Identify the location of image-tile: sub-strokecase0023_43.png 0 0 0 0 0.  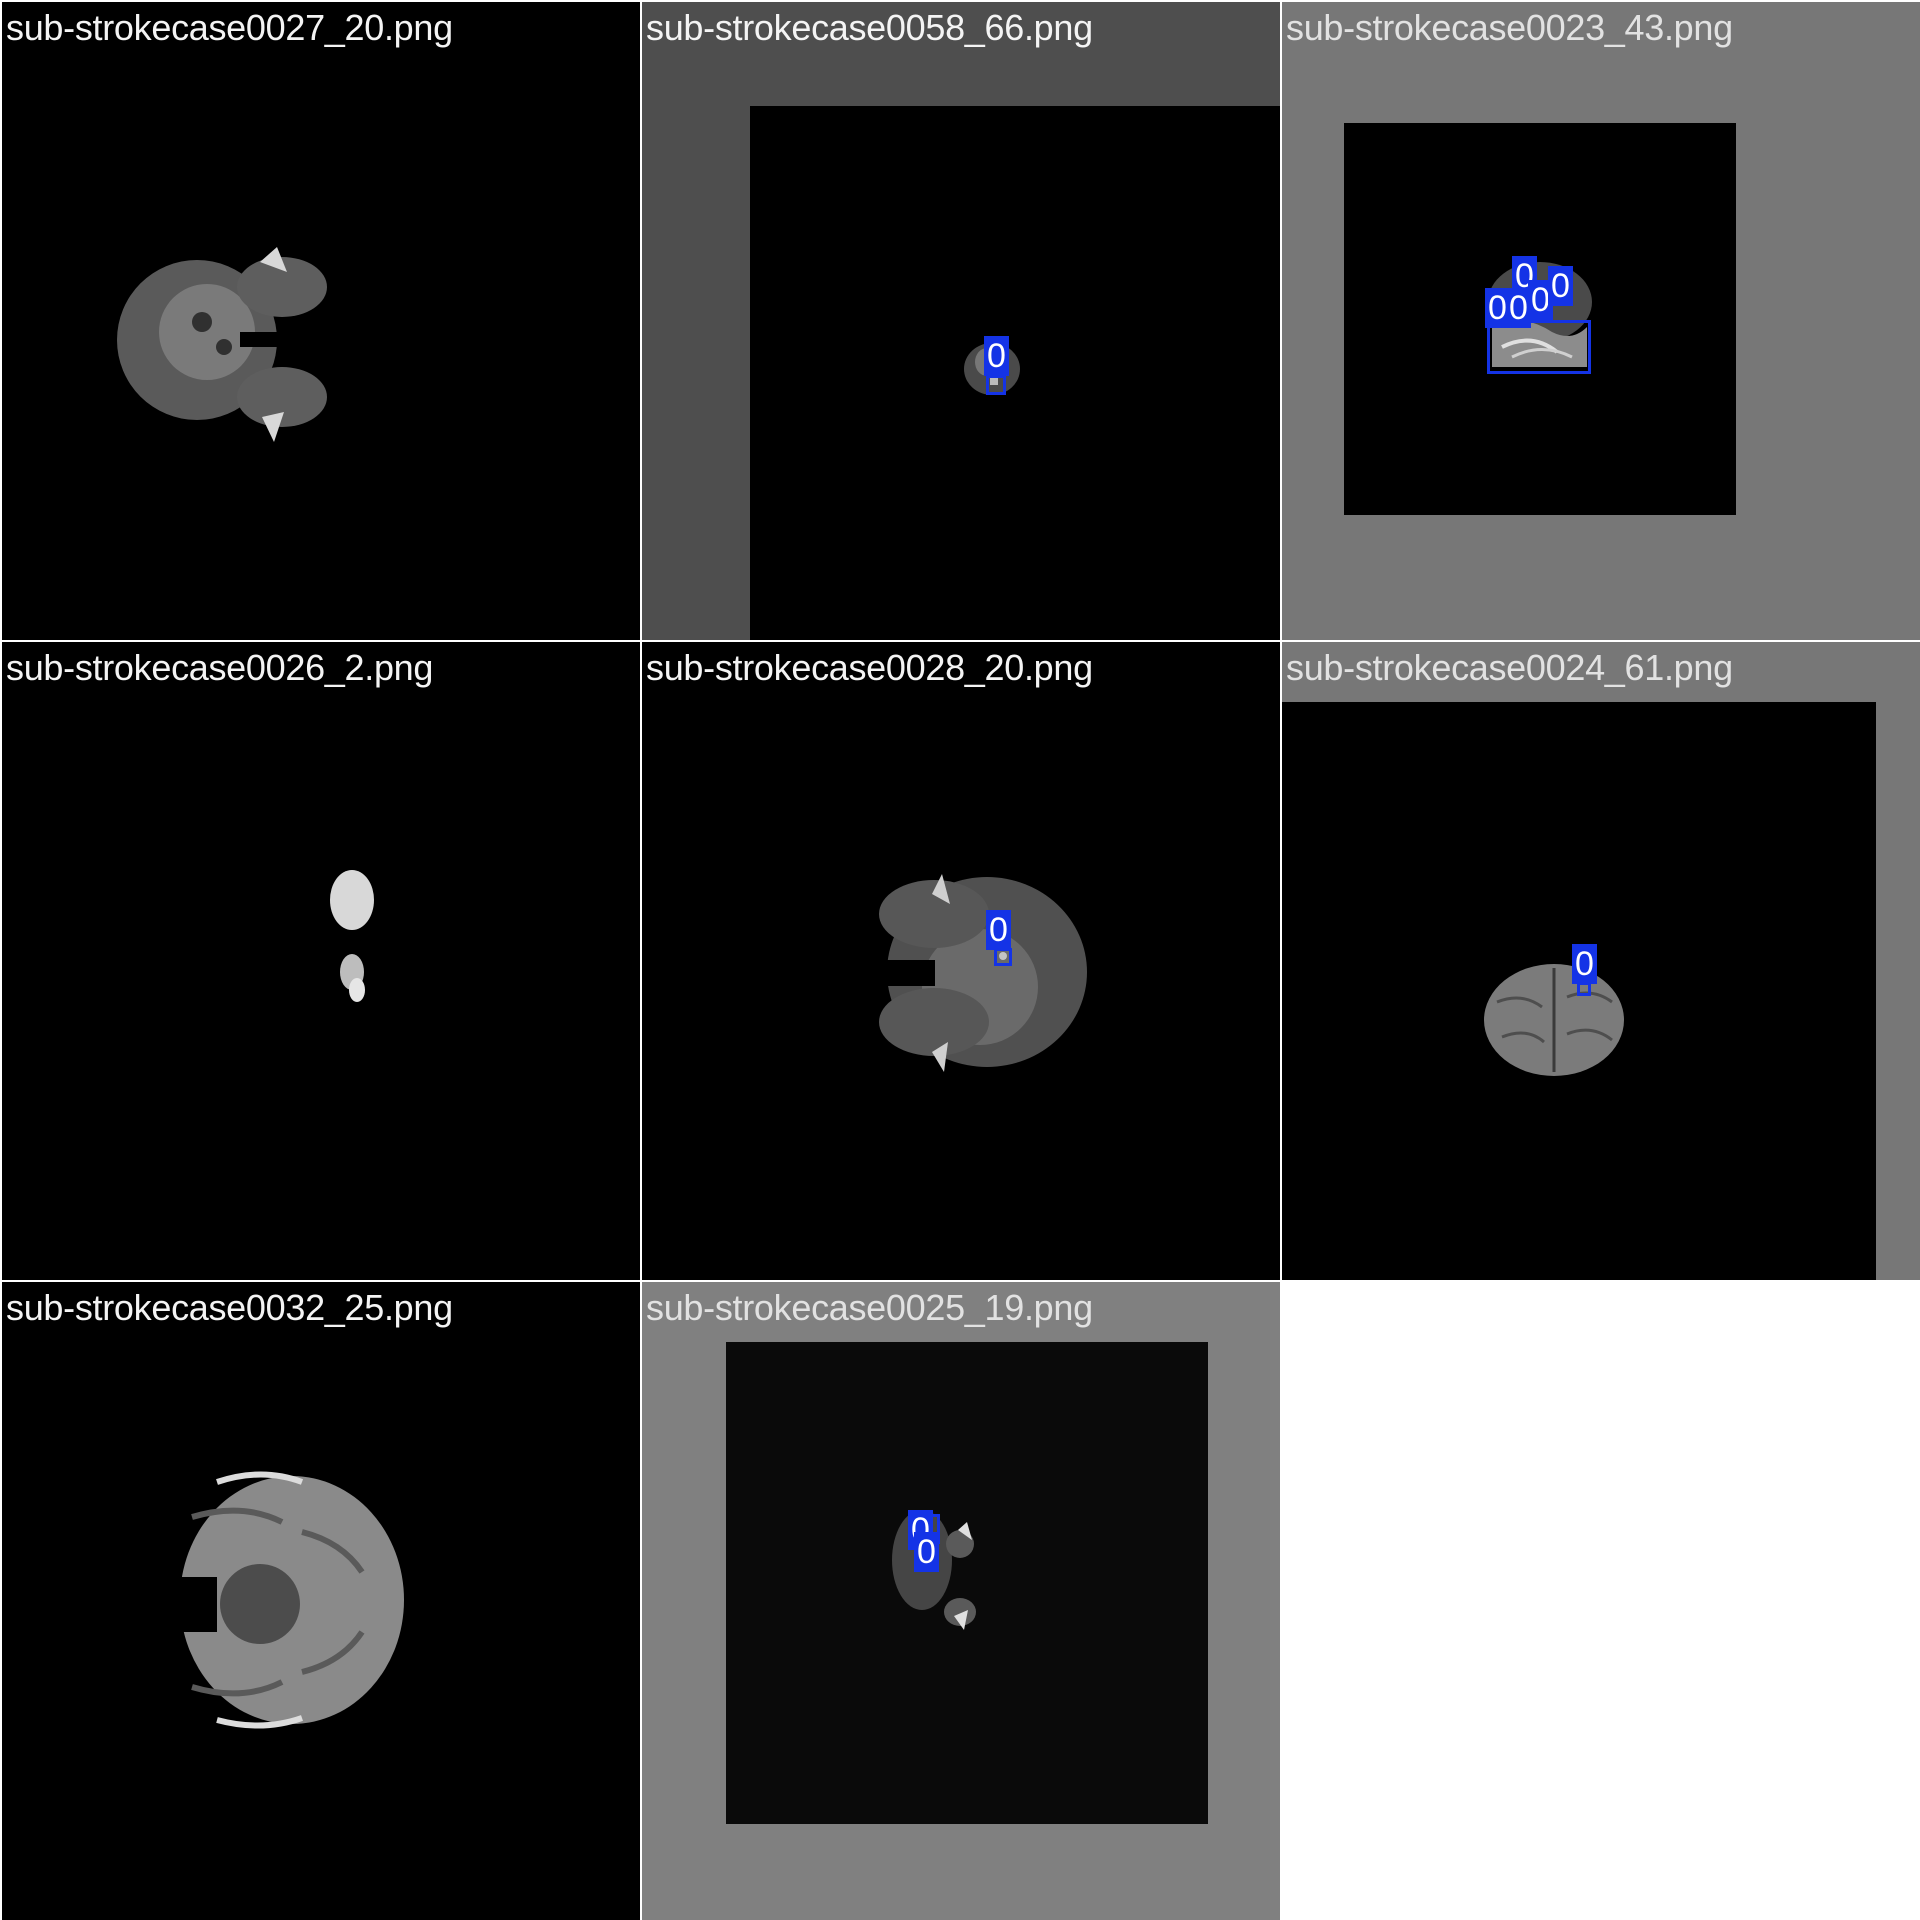
(1601, 321).